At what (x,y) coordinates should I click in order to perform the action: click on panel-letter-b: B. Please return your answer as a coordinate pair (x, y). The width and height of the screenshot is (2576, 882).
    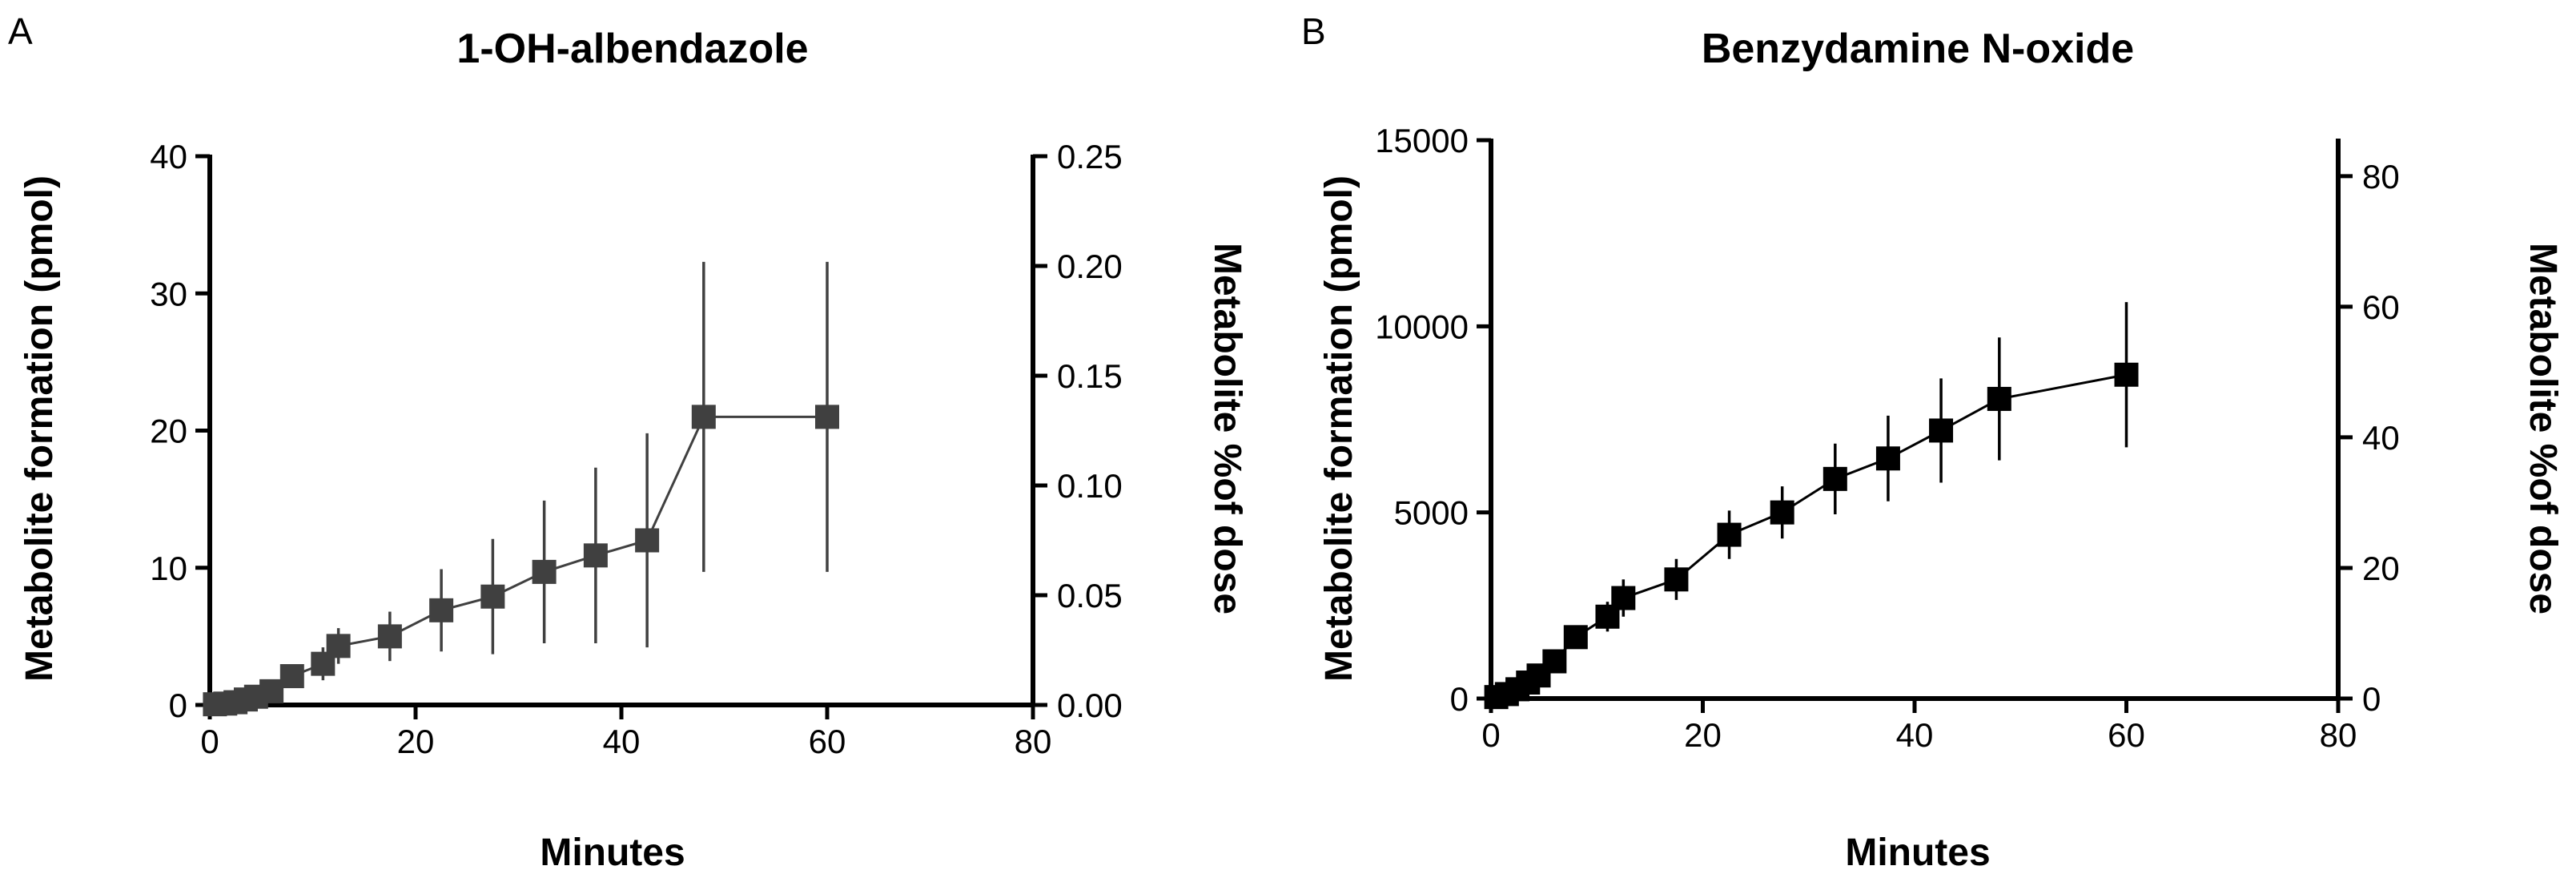
    Looking at the image, I should click on (1313, 31).